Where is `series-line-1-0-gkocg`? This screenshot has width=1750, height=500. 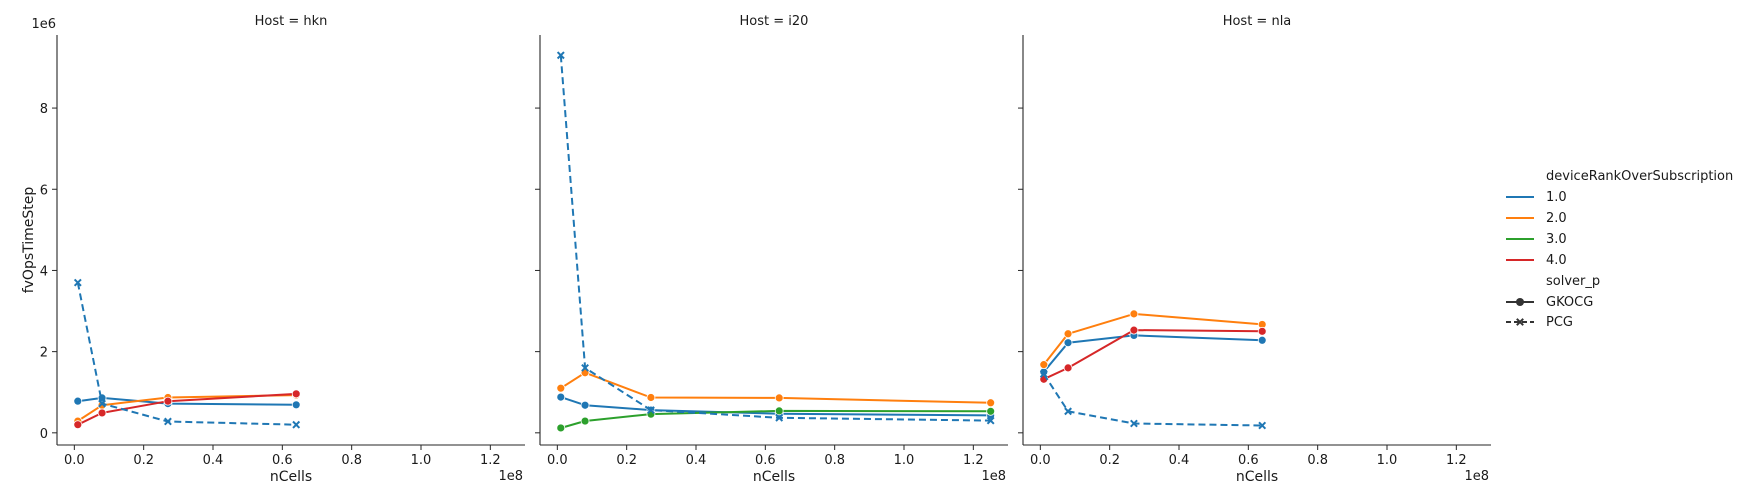
series-line-1-0-gkocg is located at coordinates (1153, 353).